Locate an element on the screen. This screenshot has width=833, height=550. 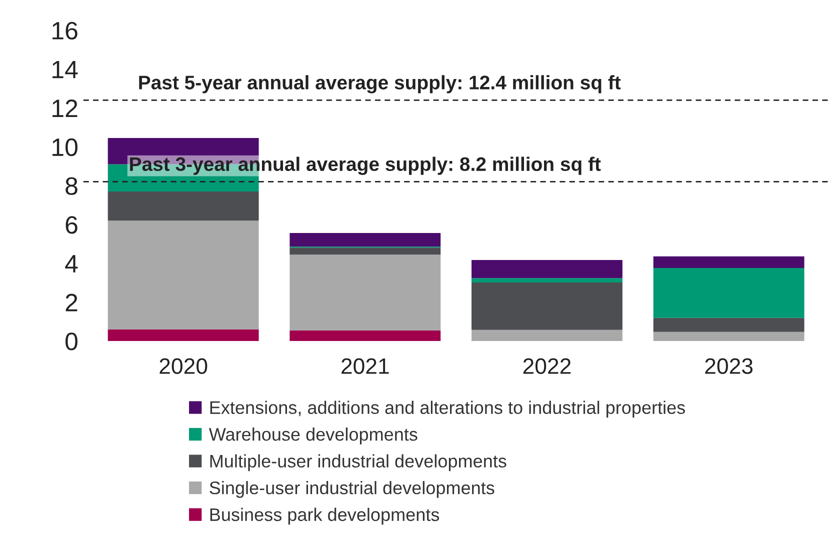
legend-label: Single-user industrial developments is located at coordinates (352, 489).